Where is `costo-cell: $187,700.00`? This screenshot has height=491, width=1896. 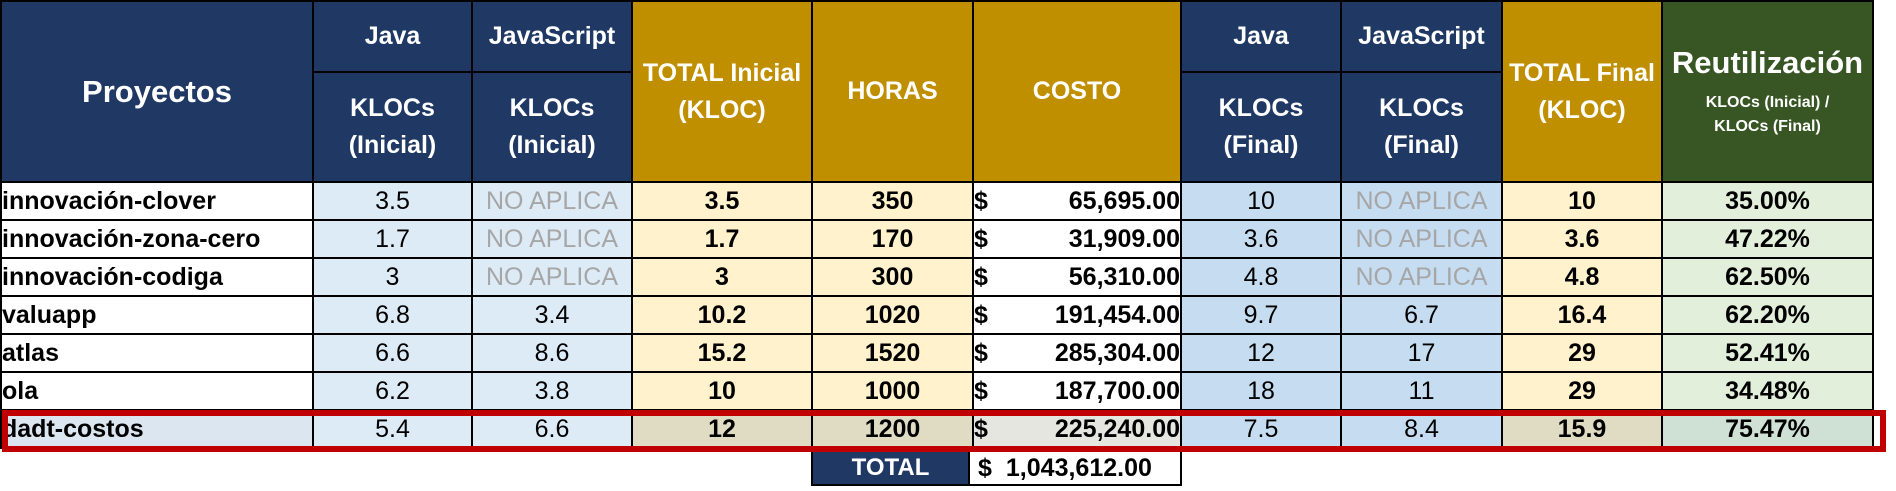
costo-cell: $187,700.00 is located at coordinates (1077, 391).